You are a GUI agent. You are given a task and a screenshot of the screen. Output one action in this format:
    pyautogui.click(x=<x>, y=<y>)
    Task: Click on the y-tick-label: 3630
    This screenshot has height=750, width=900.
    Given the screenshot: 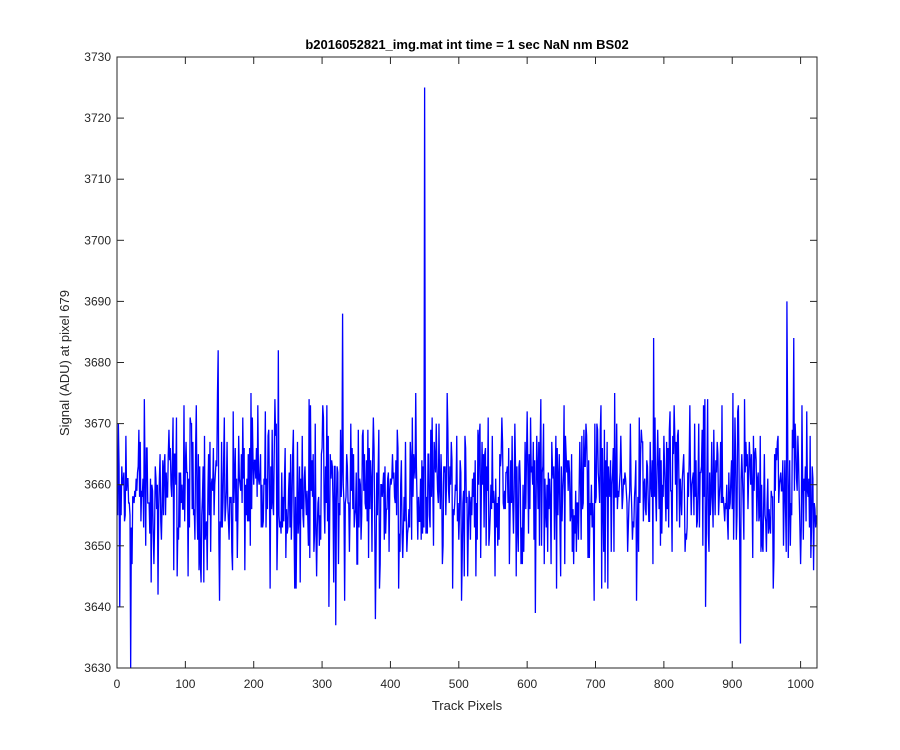 What is the action you would take?
    pyautogui.click(x=97, y=668)
    